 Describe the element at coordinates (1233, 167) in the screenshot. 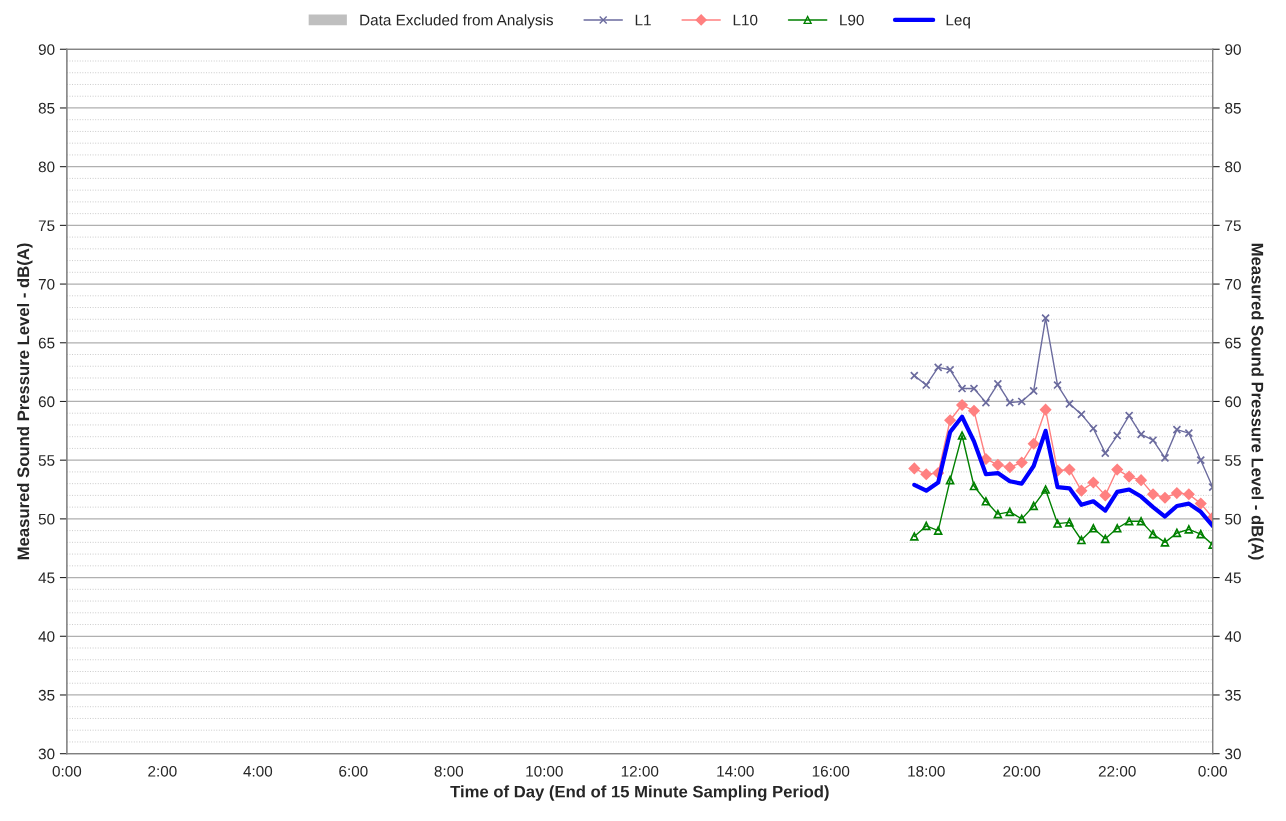

I see `y2-tick-label: 80` at that location.